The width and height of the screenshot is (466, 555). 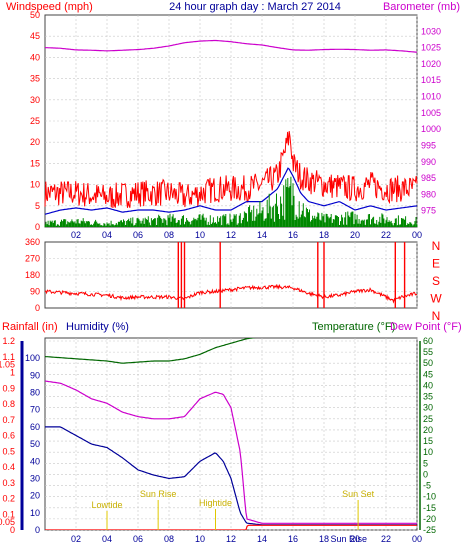 What do you see at coordinates (8, 357) in the screenshot?
I see `rainfall-tick-label: 1.1` at bounding box center [8, 357].